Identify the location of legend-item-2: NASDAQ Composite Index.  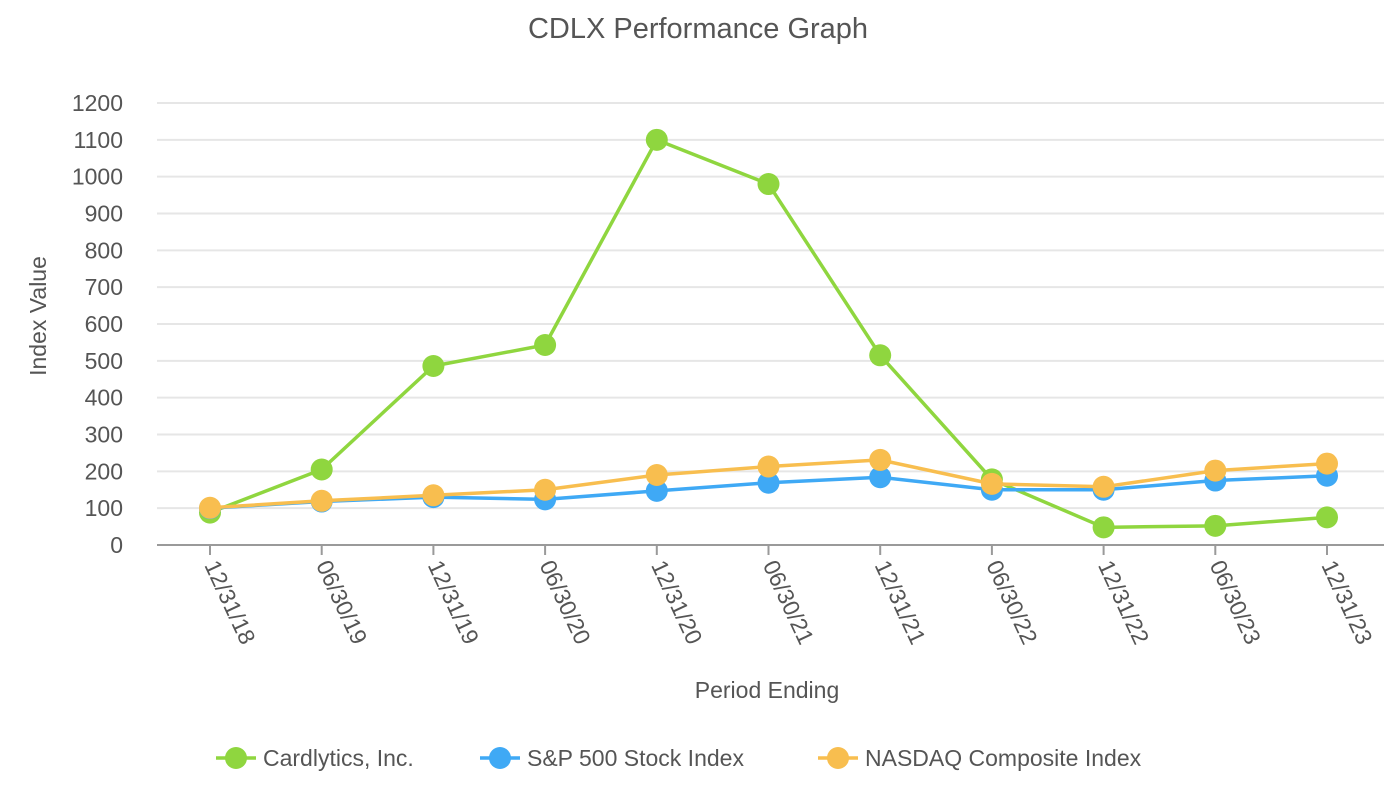
(980, 758).